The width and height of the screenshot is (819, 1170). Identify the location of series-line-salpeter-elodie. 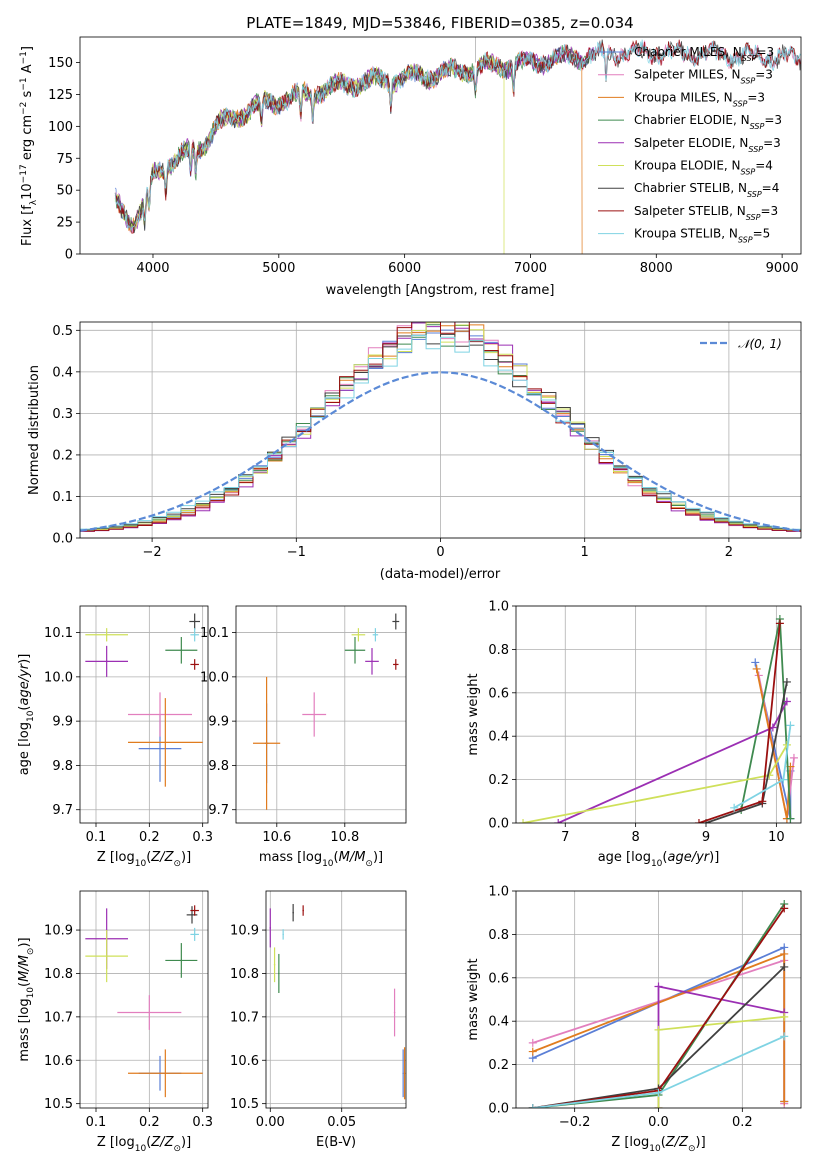
(721, 1046).